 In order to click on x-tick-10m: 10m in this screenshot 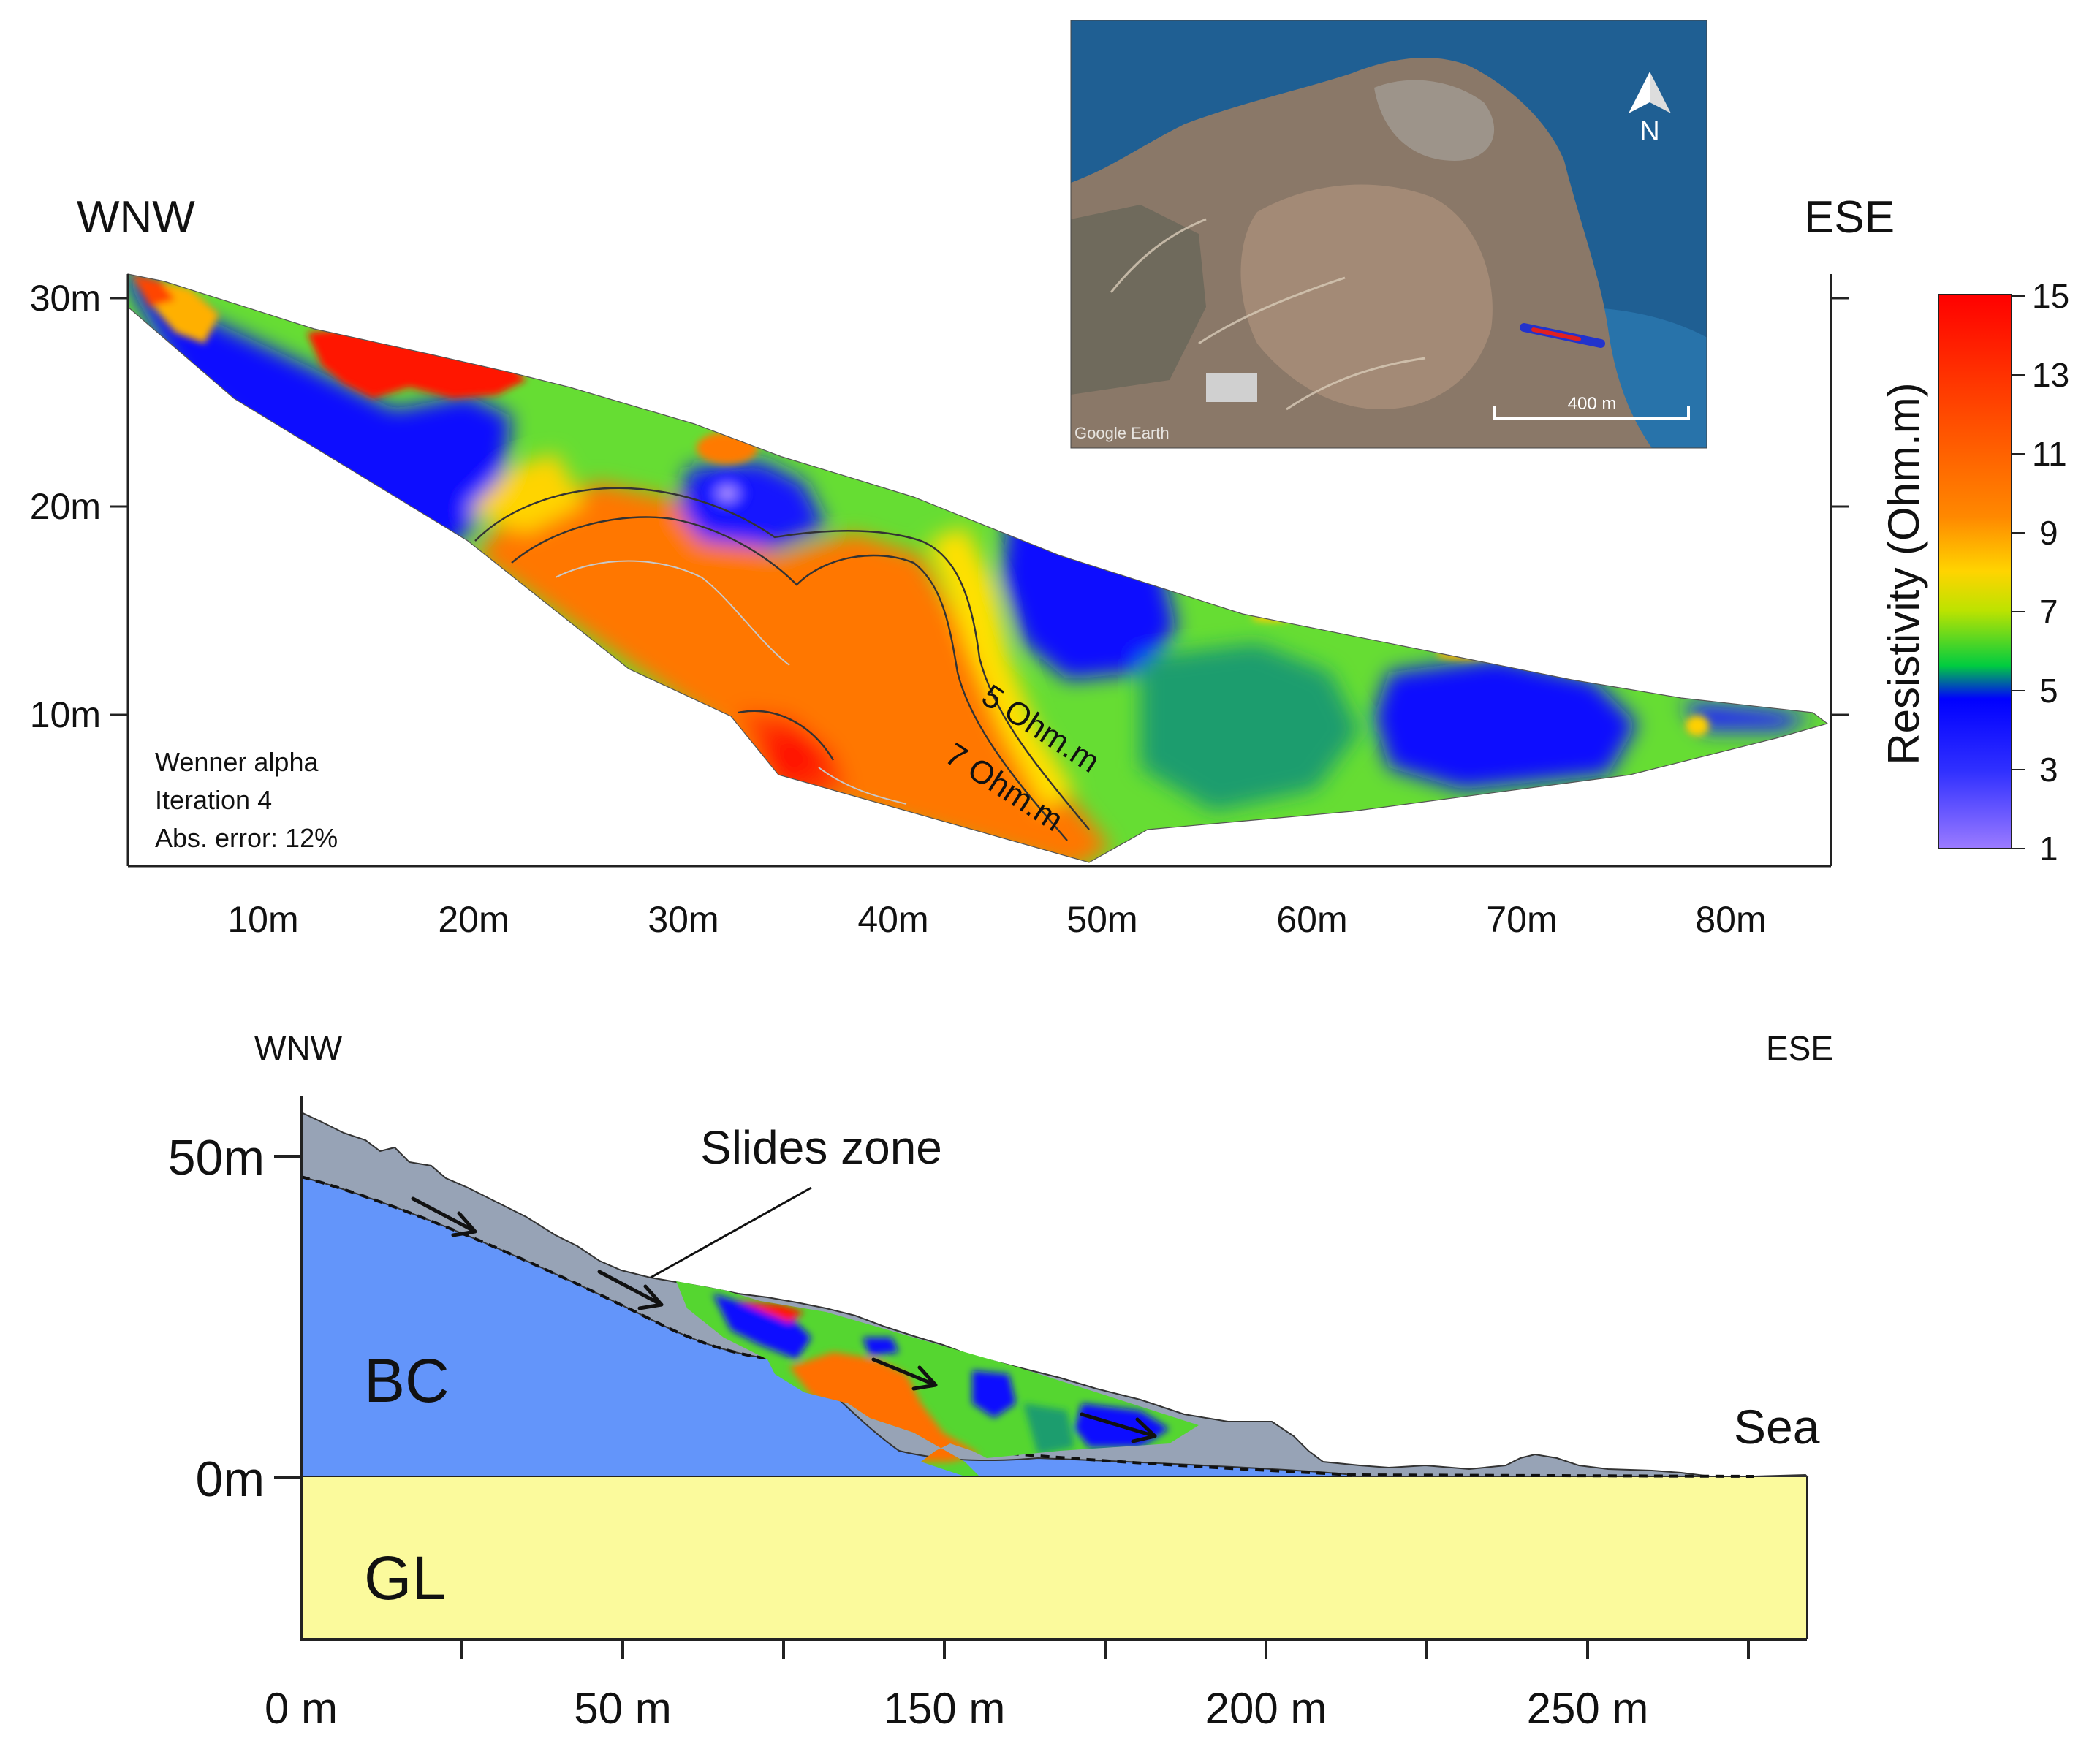, I will do `click(262, 919)`.